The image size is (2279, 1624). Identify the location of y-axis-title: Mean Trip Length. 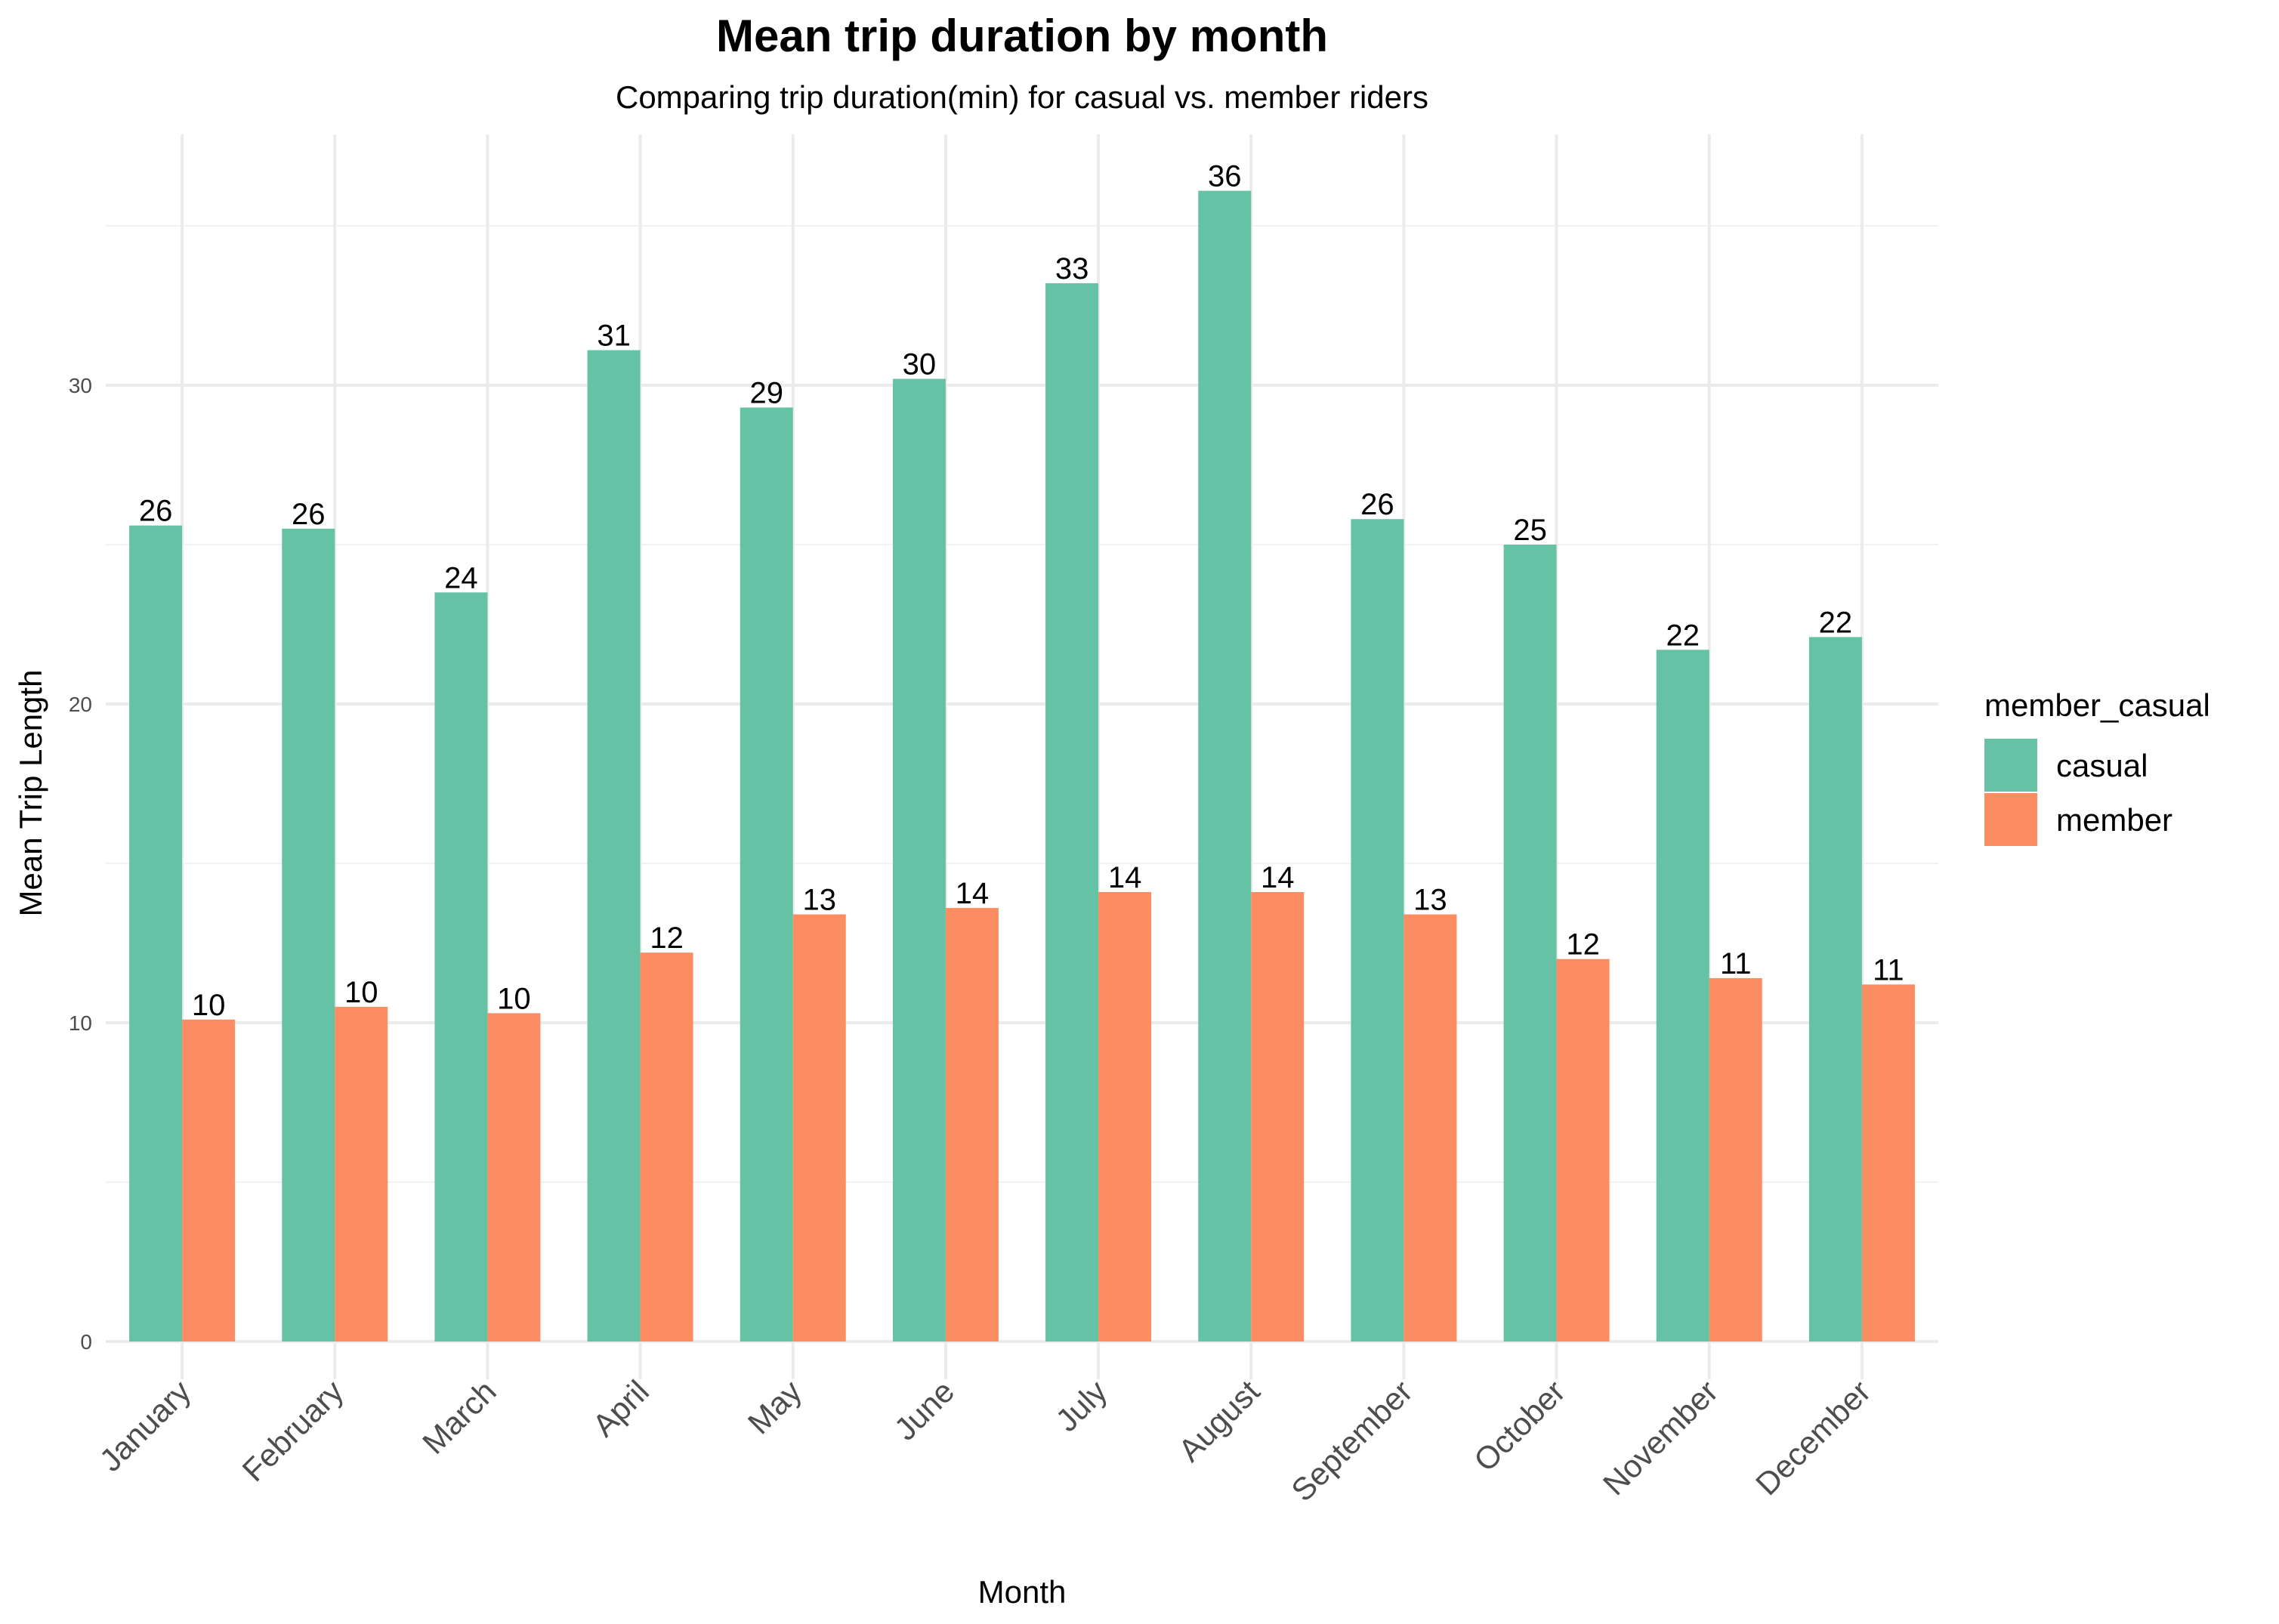
(30, 794).